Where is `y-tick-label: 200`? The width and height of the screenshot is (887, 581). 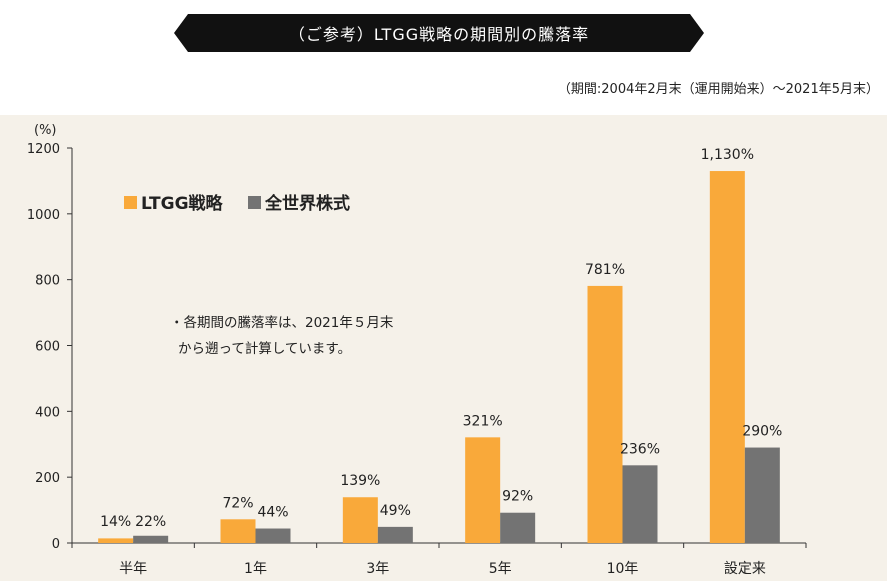
y-tick-label: 200 is located at coordinates (47, 478).